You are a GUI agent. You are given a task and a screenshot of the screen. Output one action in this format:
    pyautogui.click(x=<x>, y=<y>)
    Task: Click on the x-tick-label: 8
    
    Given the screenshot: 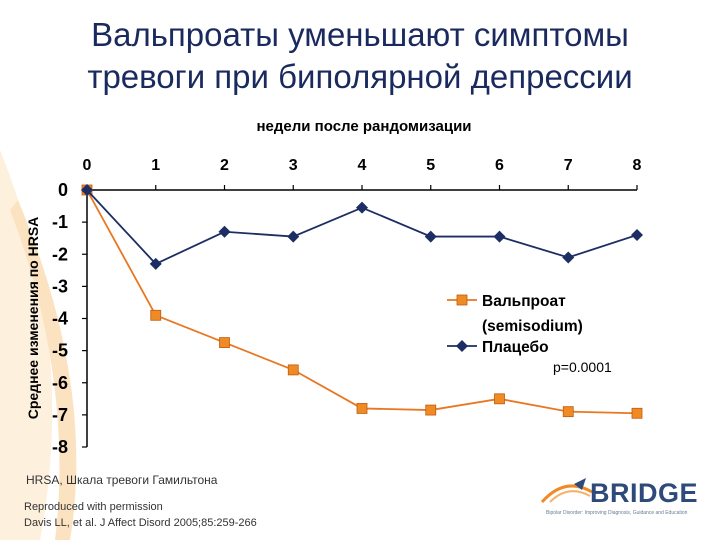 What is the action you would take?
    pyautogui.click(x=637, y=165)
    